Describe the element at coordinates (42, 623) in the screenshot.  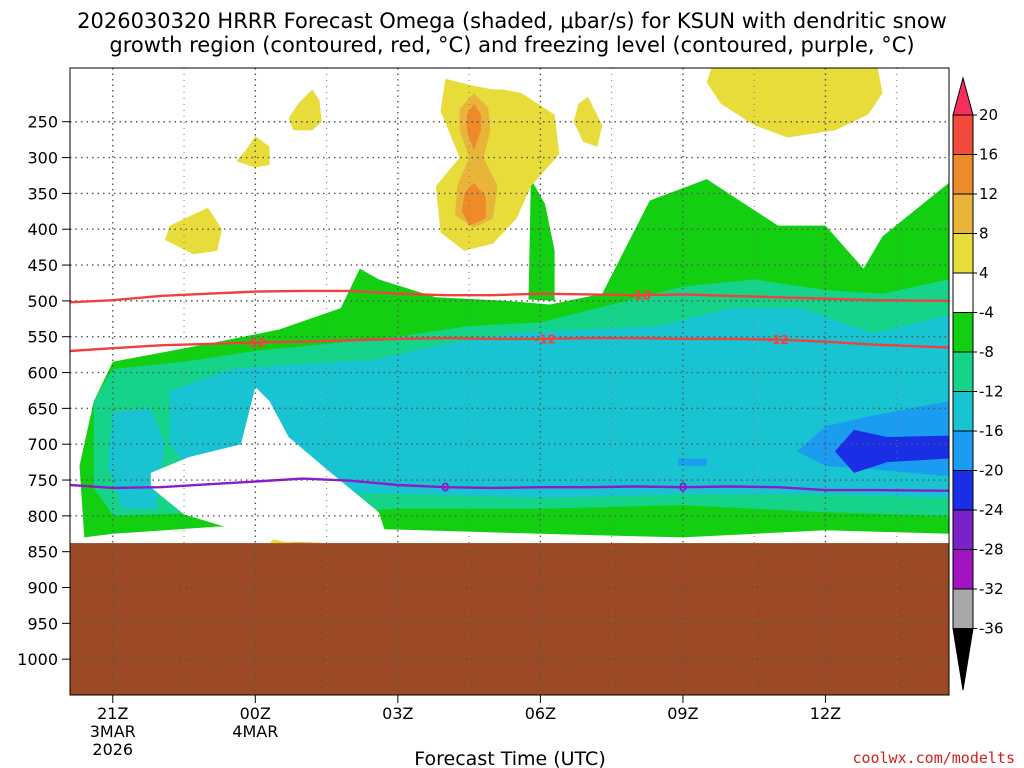
I see `y-tick-label: 950` at that location.